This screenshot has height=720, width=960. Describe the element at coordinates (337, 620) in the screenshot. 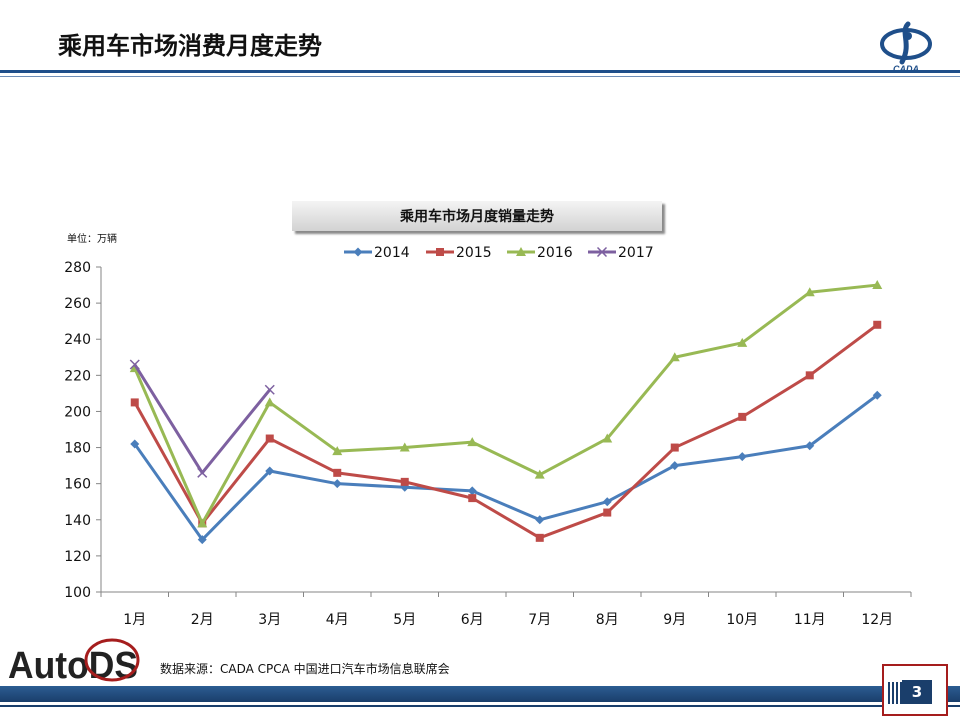

I see `x-tick-label: 4月` at that location.